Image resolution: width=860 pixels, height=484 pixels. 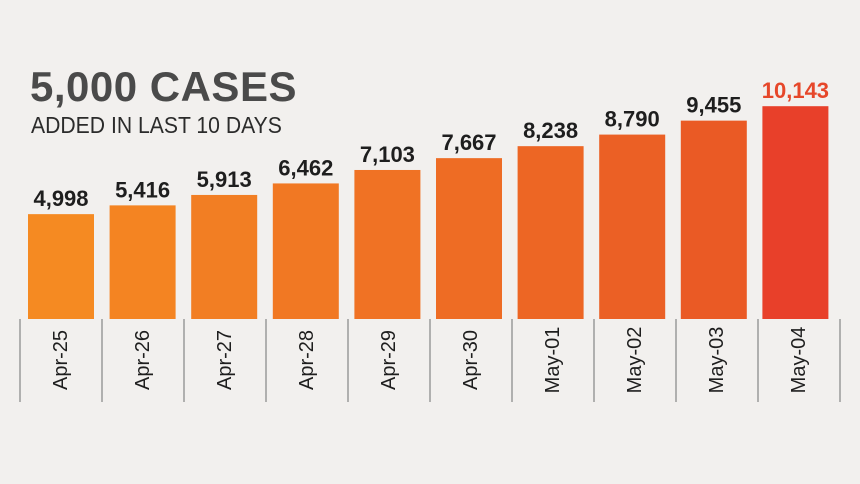 What do you see at coordinates (307, 360) in the screenshot?
I see `x-tick-label-Apr-28: Apr-28` at bounding box center [307, 360].